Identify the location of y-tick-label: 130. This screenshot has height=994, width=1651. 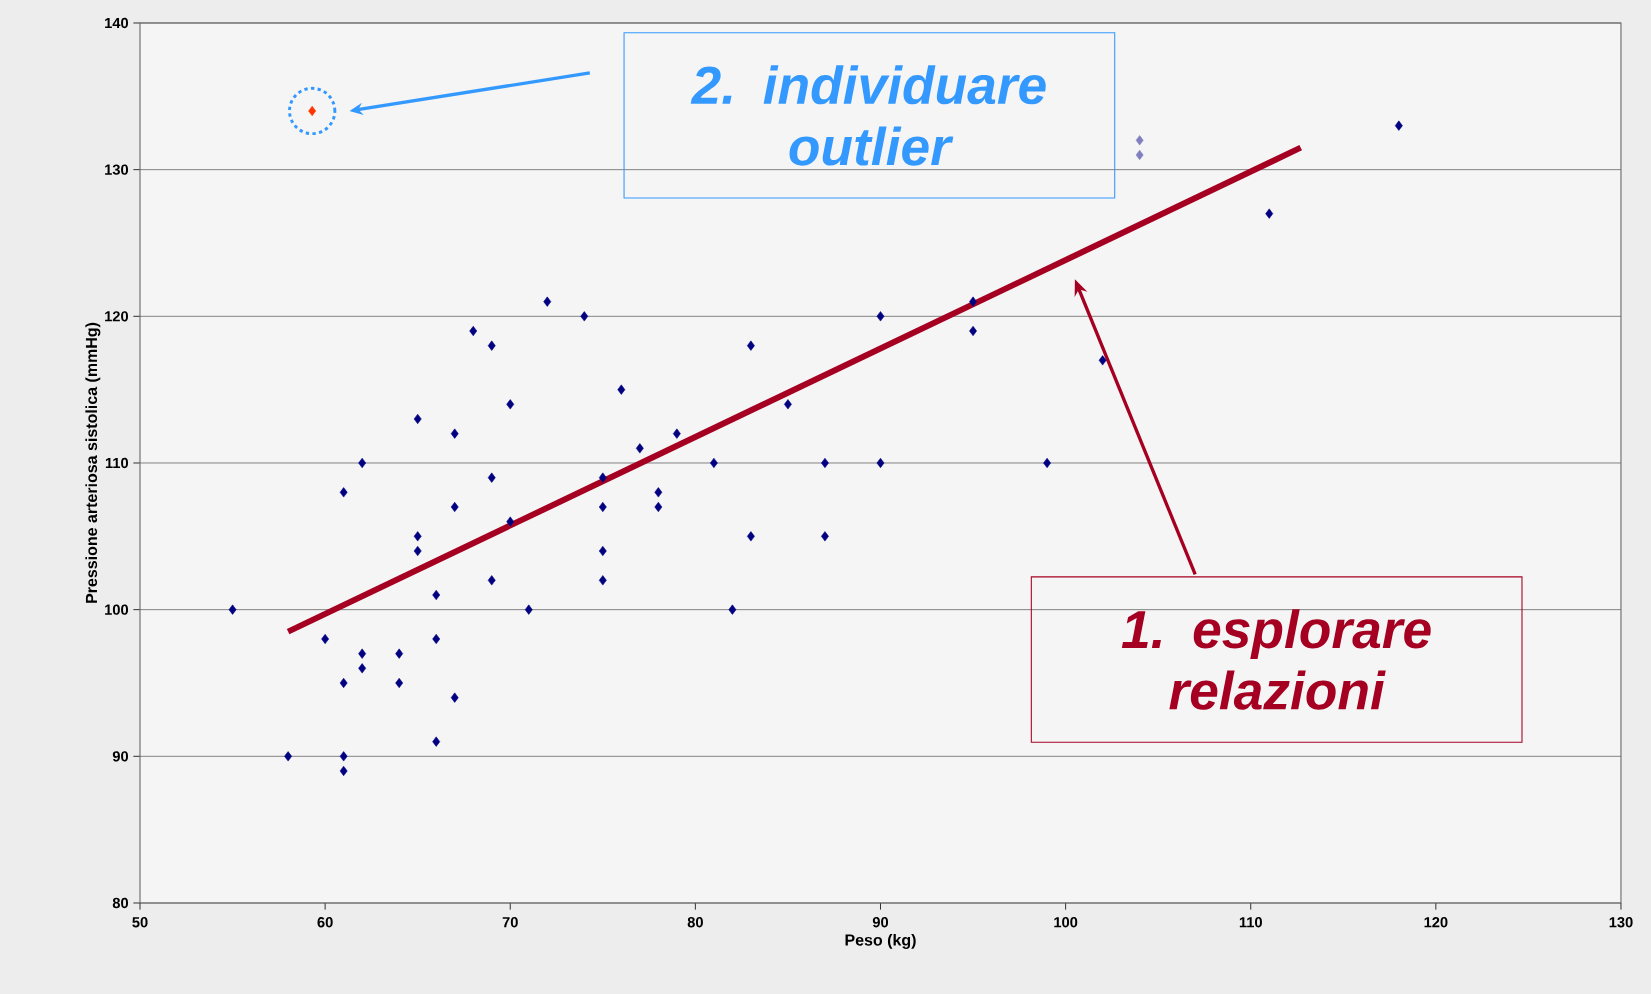
(117, 169).